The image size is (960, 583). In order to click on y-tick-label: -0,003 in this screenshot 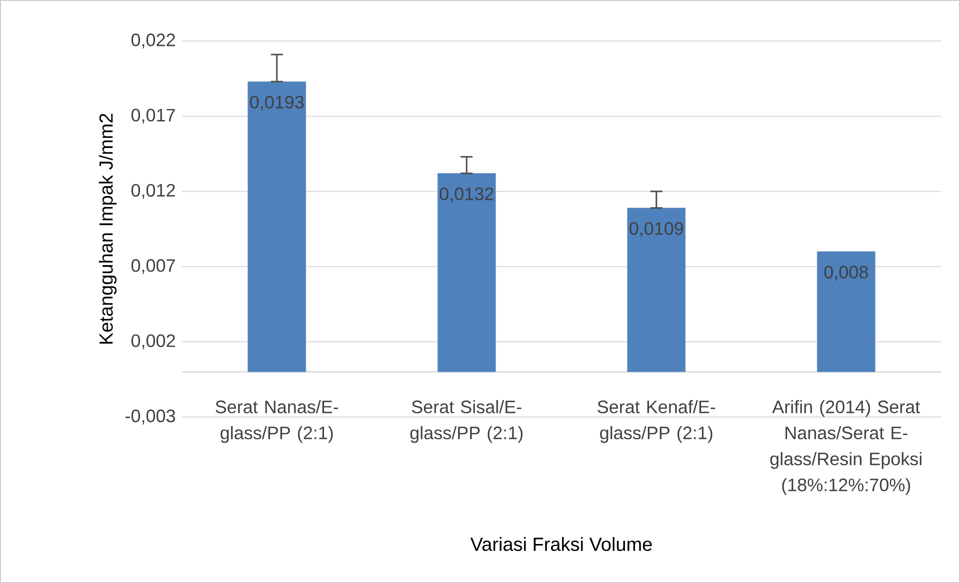, I will do `click(151, 417)`.